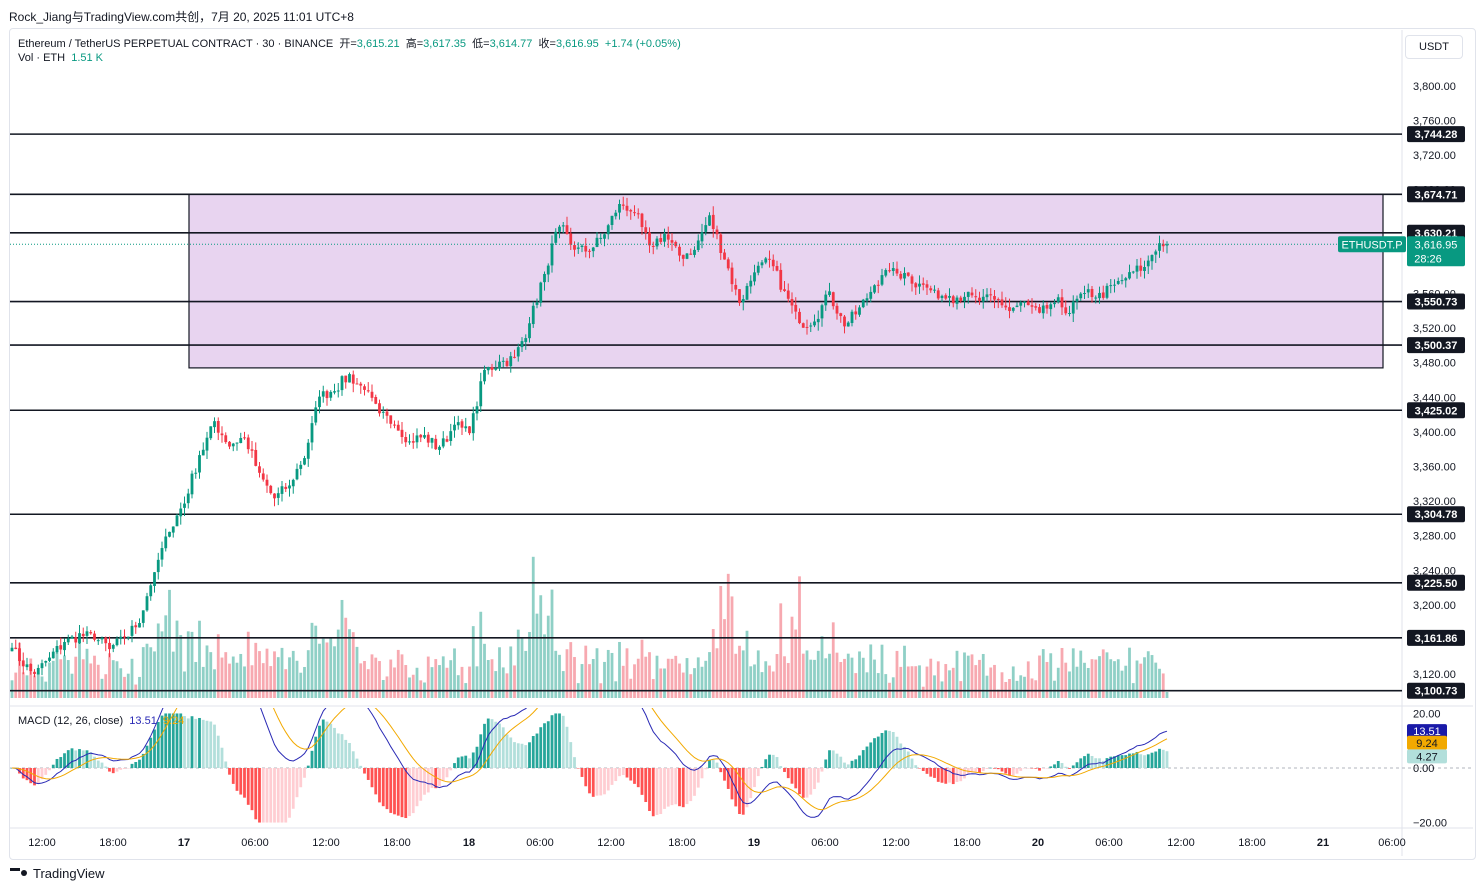  I want to click on currency-button: USDT, so click(1434, 47).